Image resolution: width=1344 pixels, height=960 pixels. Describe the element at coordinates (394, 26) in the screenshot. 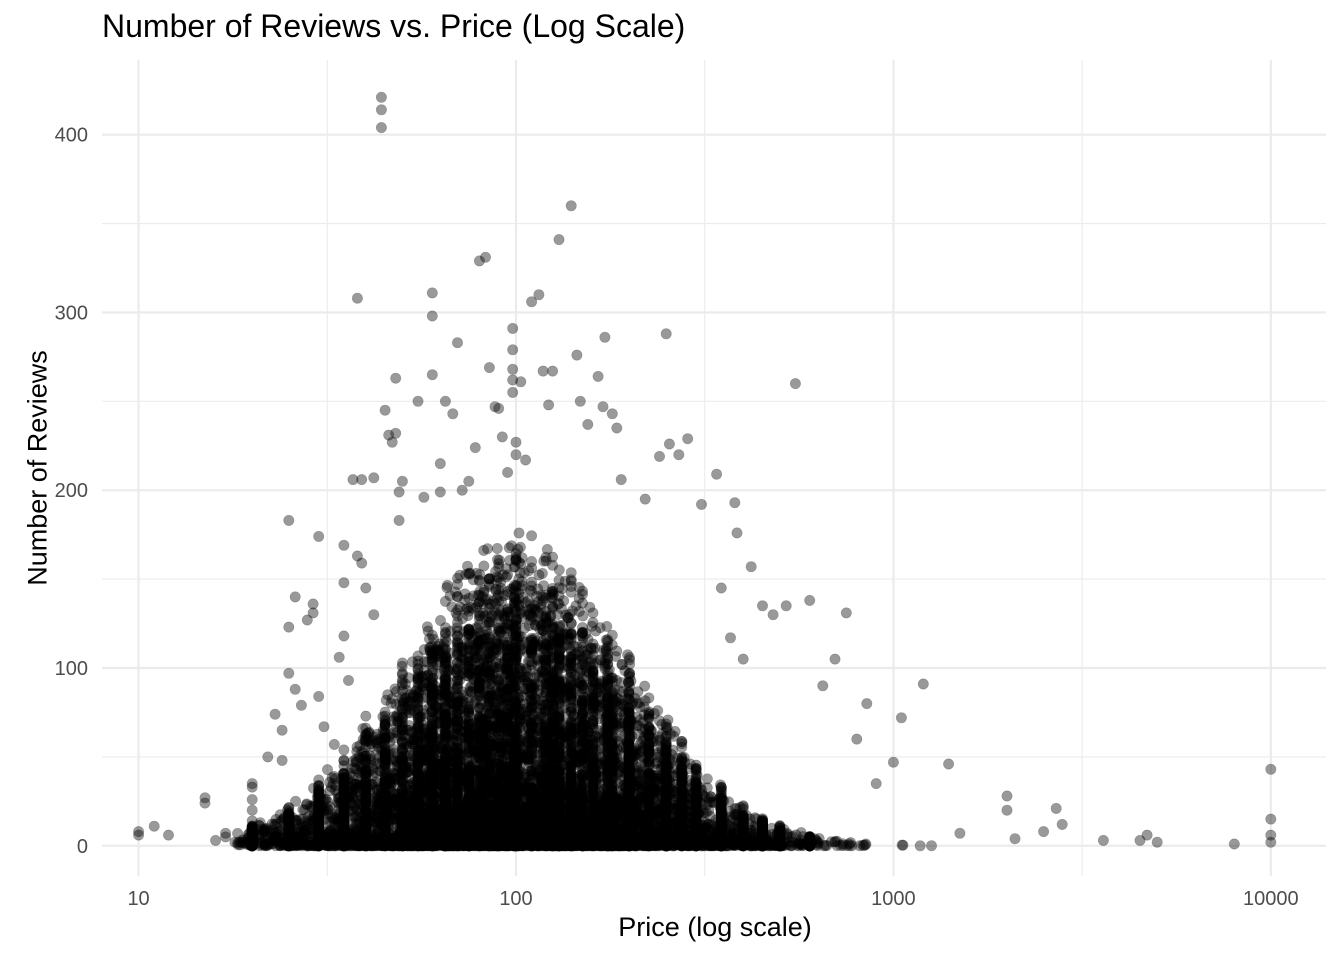

I see `chart-title: Number of Reviews vs. Price (Log Scale)` at that location.